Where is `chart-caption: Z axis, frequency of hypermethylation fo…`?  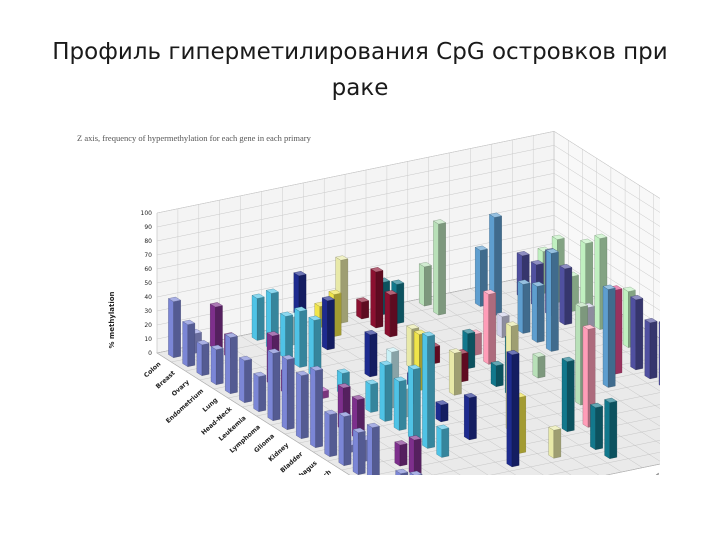 chart-caption: Z axis, frequency of hypermethylation fo… is located at coordinates (194, 138).